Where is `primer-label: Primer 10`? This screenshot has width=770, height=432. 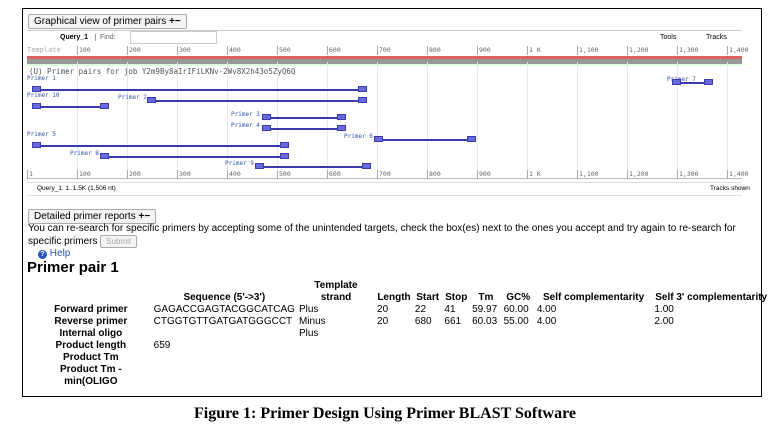
primer-label: Primer 10 is located at coordinates (43, 95).